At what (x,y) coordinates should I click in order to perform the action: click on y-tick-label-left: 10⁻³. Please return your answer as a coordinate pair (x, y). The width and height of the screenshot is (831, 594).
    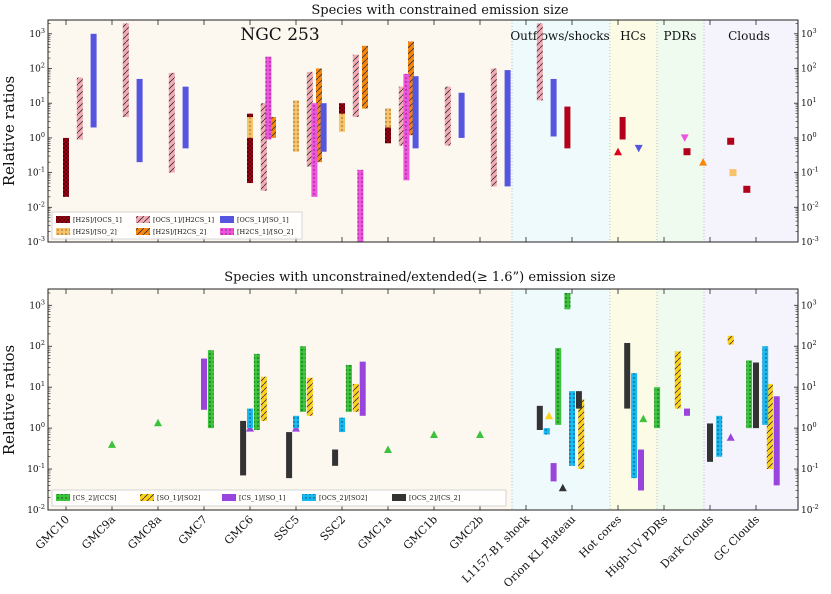
    Looking at the image, I should click on (36, 241).